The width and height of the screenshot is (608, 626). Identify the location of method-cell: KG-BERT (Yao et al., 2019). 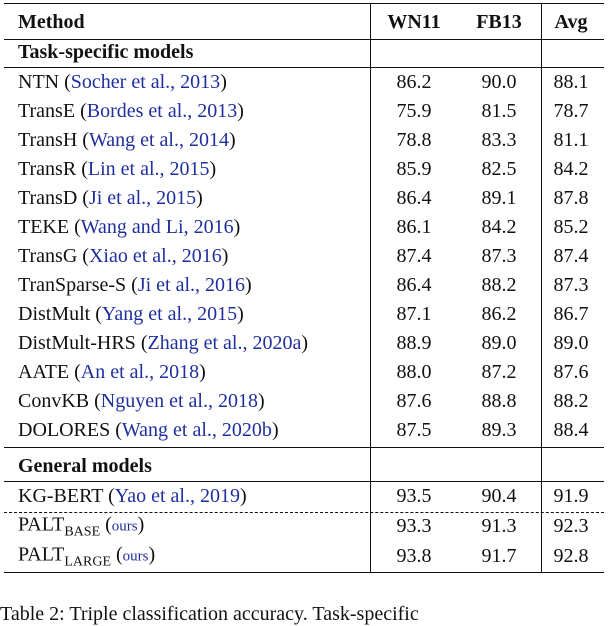
(132, 496).